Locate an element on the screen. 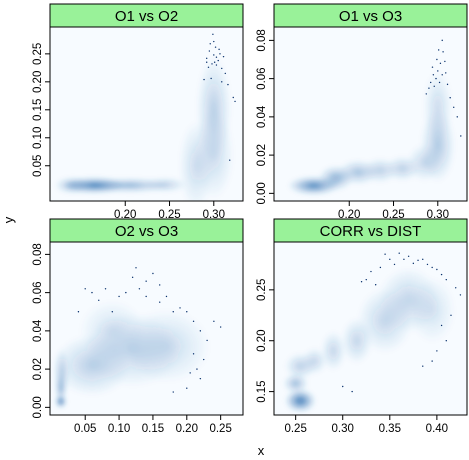  y-tick-label: 0.06 is located at coordinates (38, 292).